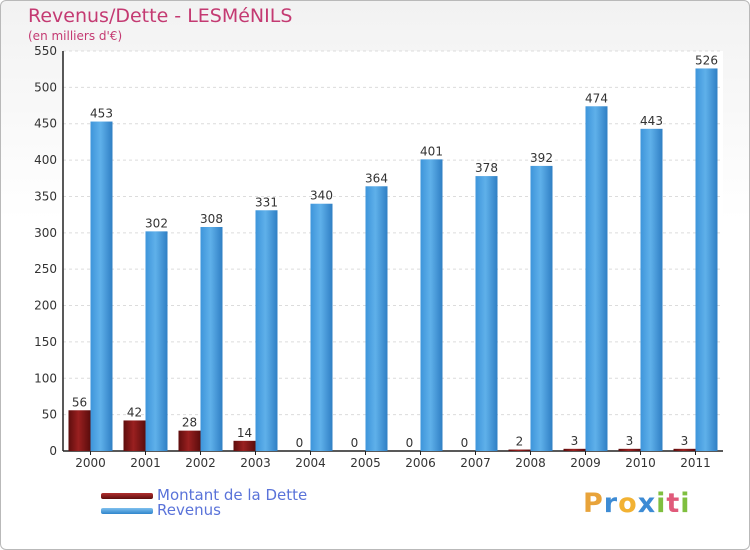  I want to click on logo-letter: t, so click(673, 503).